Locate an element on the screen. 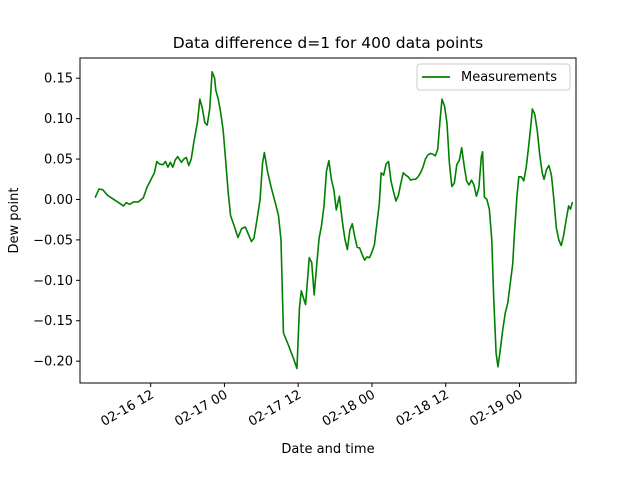 The image size is (640, 480). y-tick-label: −0.20 is located at coordinates (53, 362).